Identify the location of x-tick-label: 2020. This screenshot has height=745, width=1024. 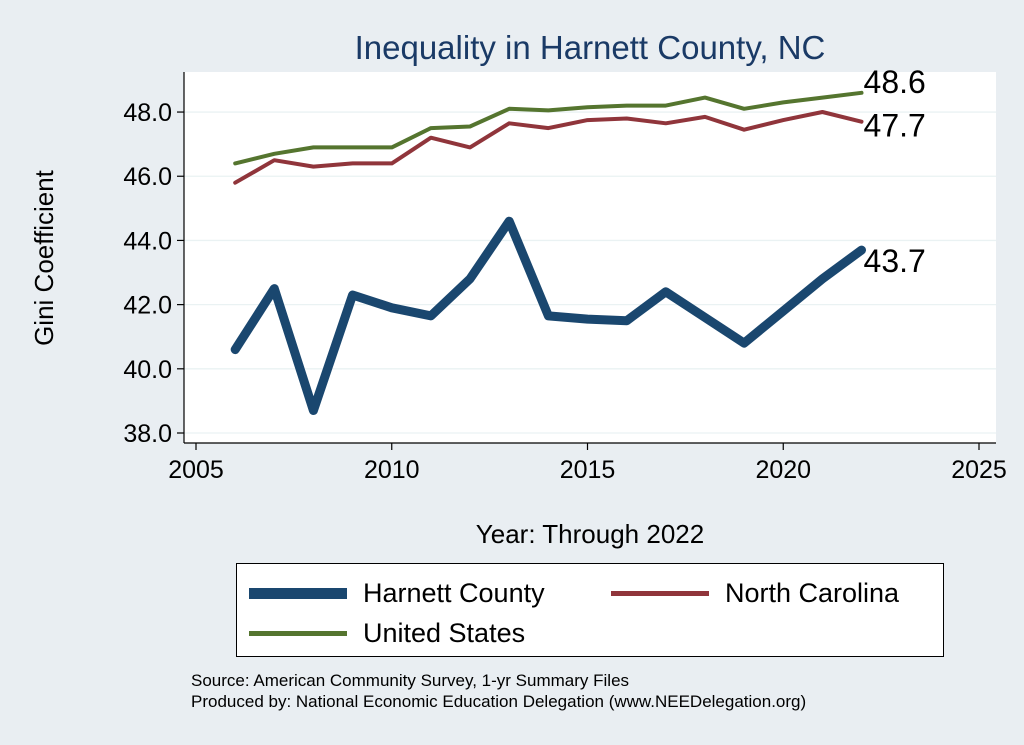
(783, 470).